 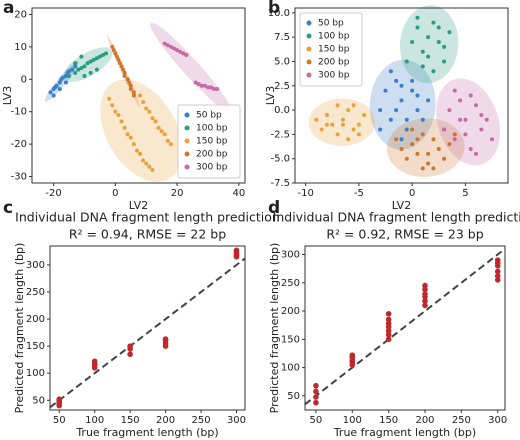 I want to click on legend-label: 100 bp, so click(x=334, y=37).